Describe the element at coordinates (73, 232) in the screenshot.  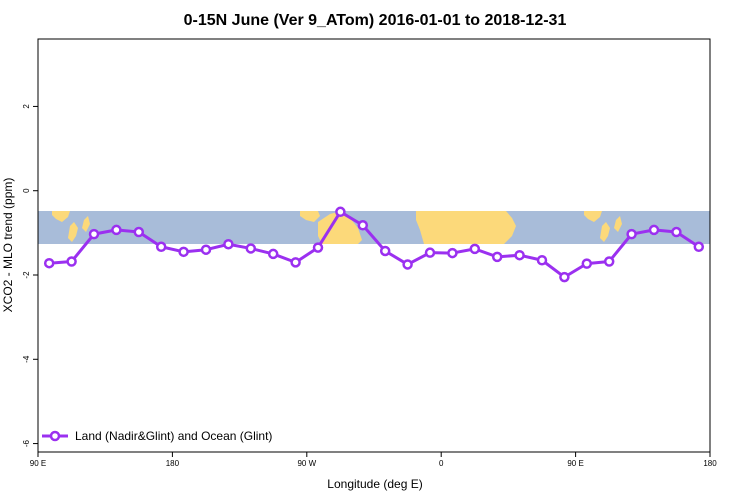
I see `land-sulawesi` at that location.